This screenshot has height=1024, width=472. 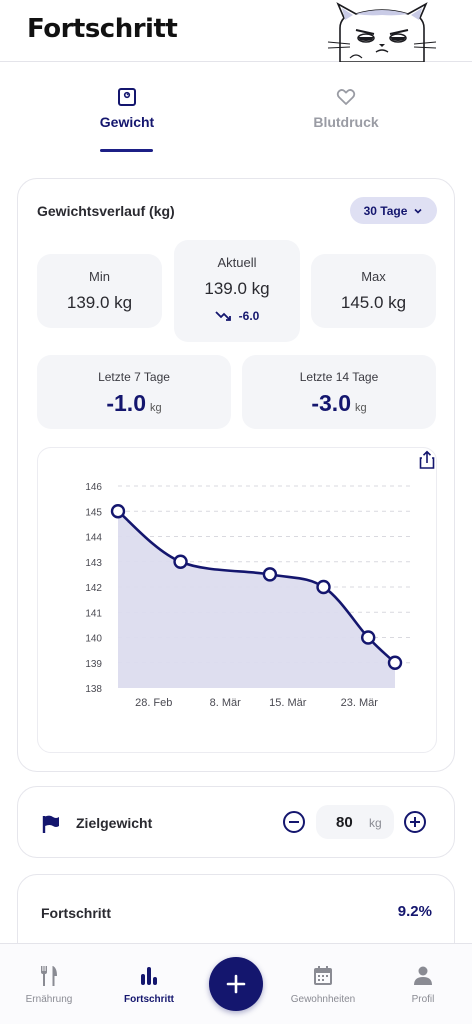 What do you see at coordinates (323, 975) in the screenshot?
I see `calendar-icon` at bounding box center [323, 975].